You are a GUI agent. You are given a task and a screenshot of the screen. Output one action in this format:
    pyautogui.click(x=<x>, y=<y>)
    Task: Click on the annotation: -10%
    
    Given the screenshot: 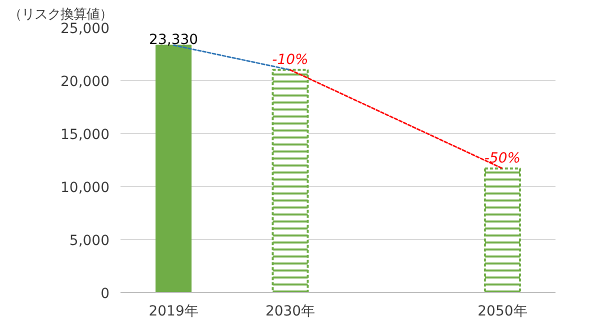 What is the action you would take?
    pyautogui.click(x=290, y=60)
    